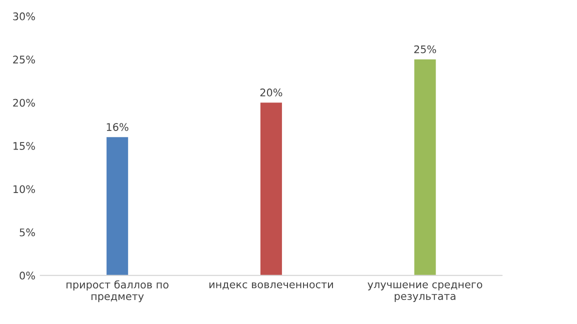 The image size is (577, 324). I want to click on y-tick-label: 15%, so click(24, 146).